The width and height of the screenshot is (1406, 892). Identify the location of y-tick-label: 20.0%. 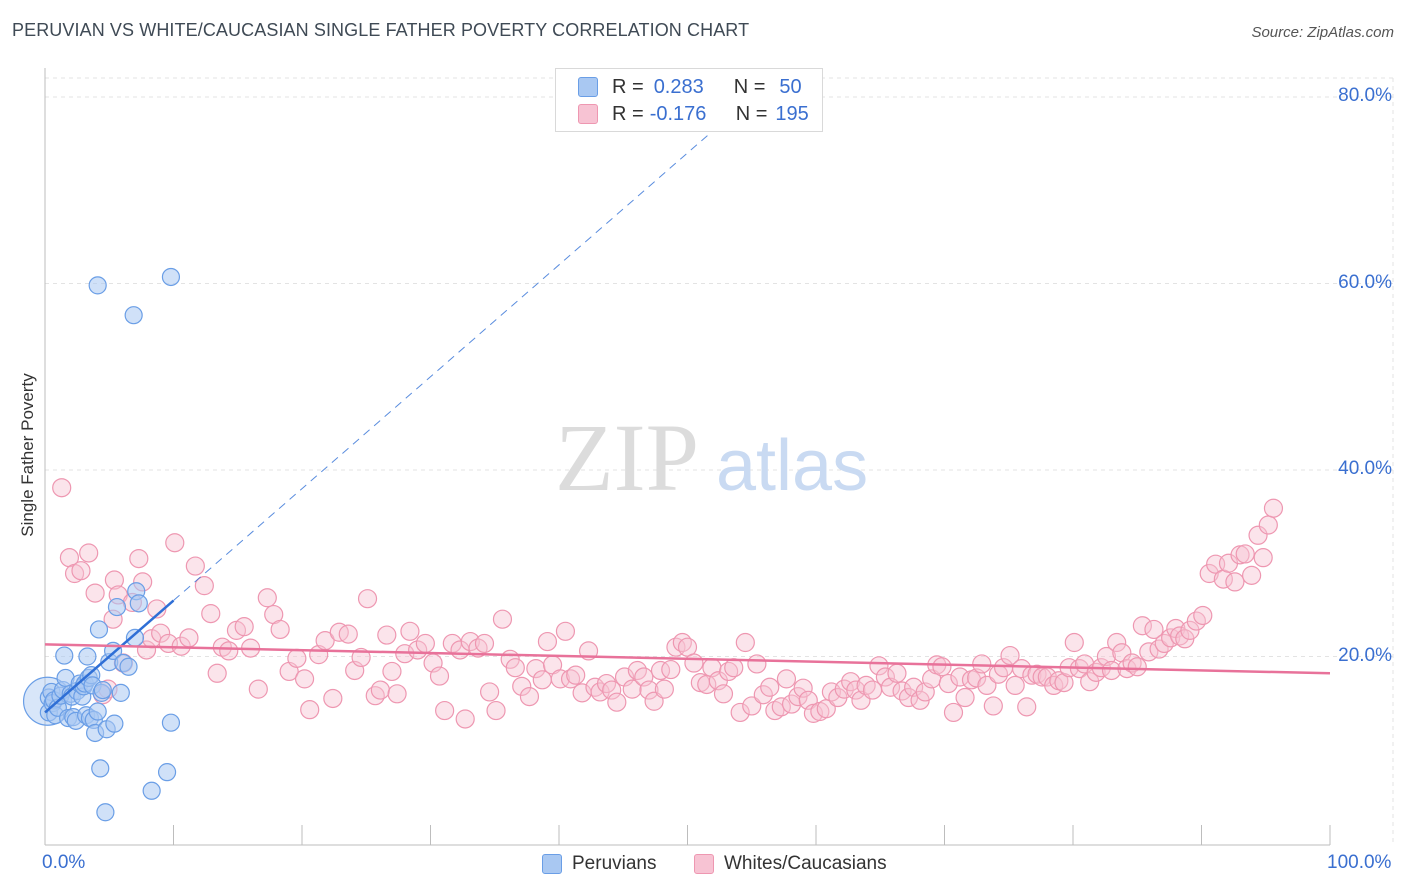
(1365, 655).